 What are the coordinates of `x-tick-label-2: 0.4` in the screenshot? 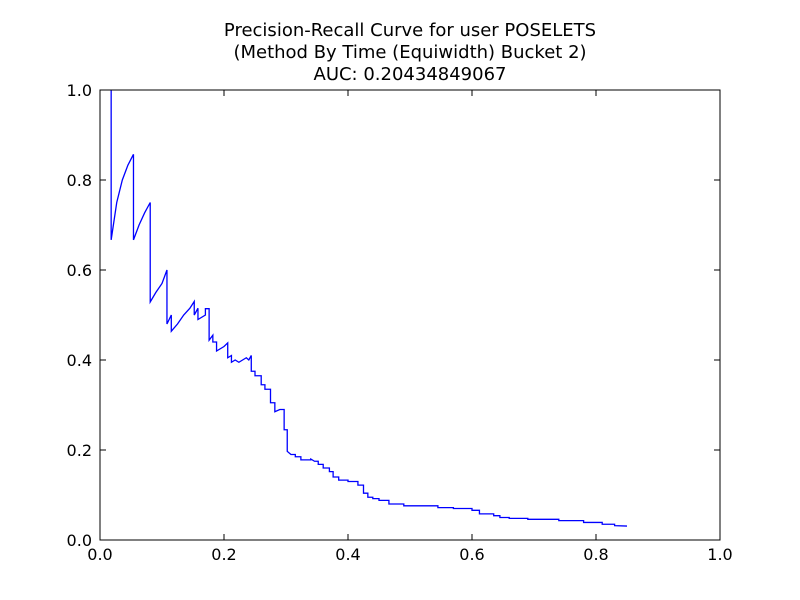 It's located at (347, 554).